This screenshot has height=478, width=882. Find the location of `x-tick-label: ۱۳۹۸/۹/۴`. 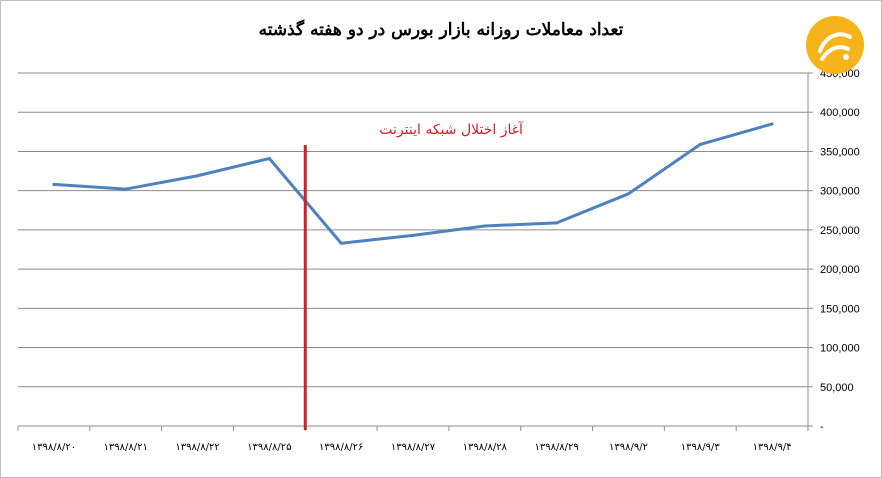

x-tick-label: ۱۳۹۸/۹/۴ is located at coordinates (772, 447).